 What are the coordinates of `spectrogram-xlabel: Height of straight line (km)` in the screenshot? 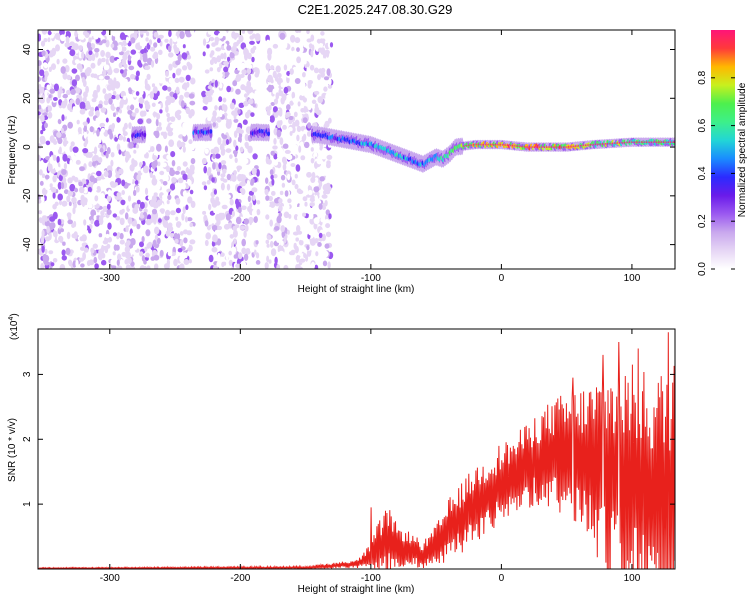 It's located at (356, 289).